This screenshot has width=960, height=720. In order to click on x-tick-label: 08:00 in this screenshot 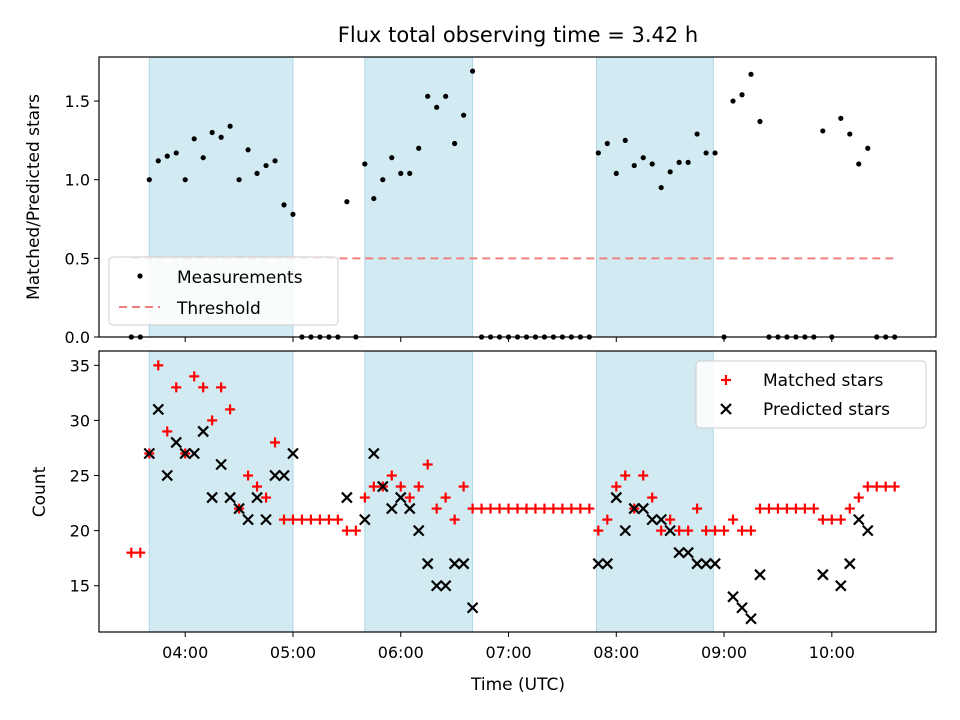, I will do `click(616, 652)`.